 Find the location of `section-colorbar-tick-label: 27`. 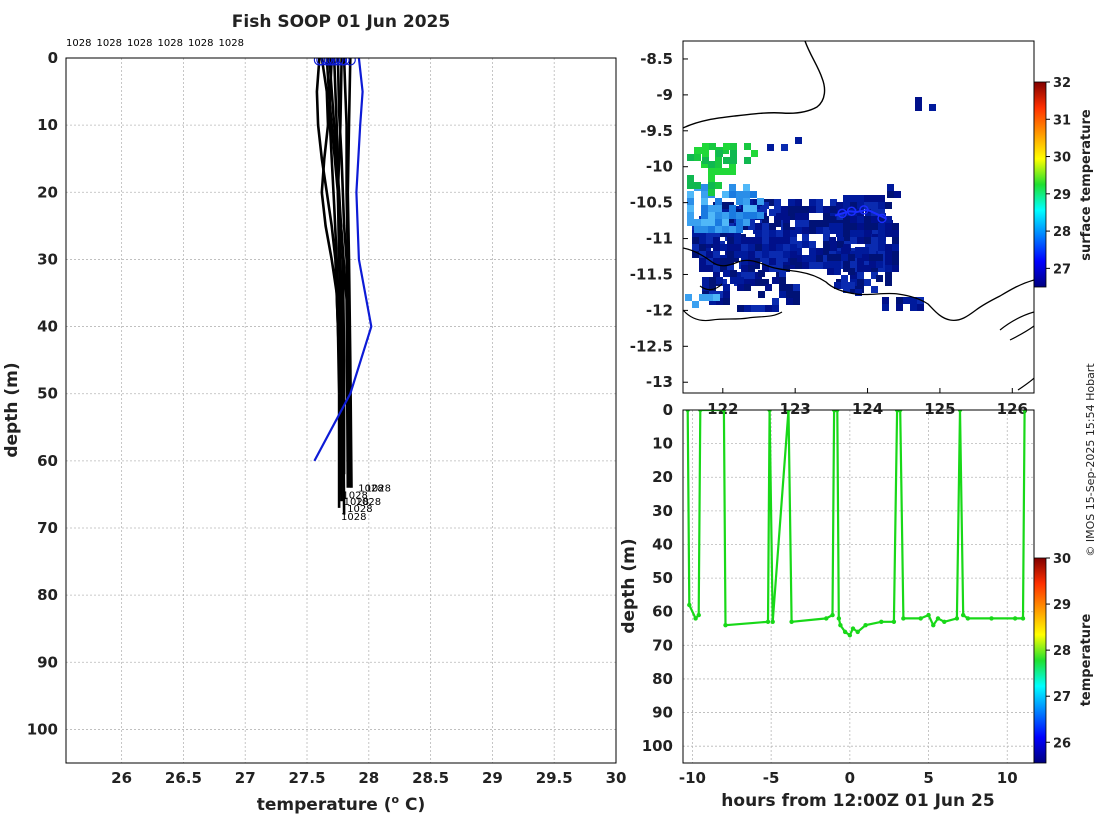

section-colorbar-tick-label: 27 is located at coordinates (1062, 697).